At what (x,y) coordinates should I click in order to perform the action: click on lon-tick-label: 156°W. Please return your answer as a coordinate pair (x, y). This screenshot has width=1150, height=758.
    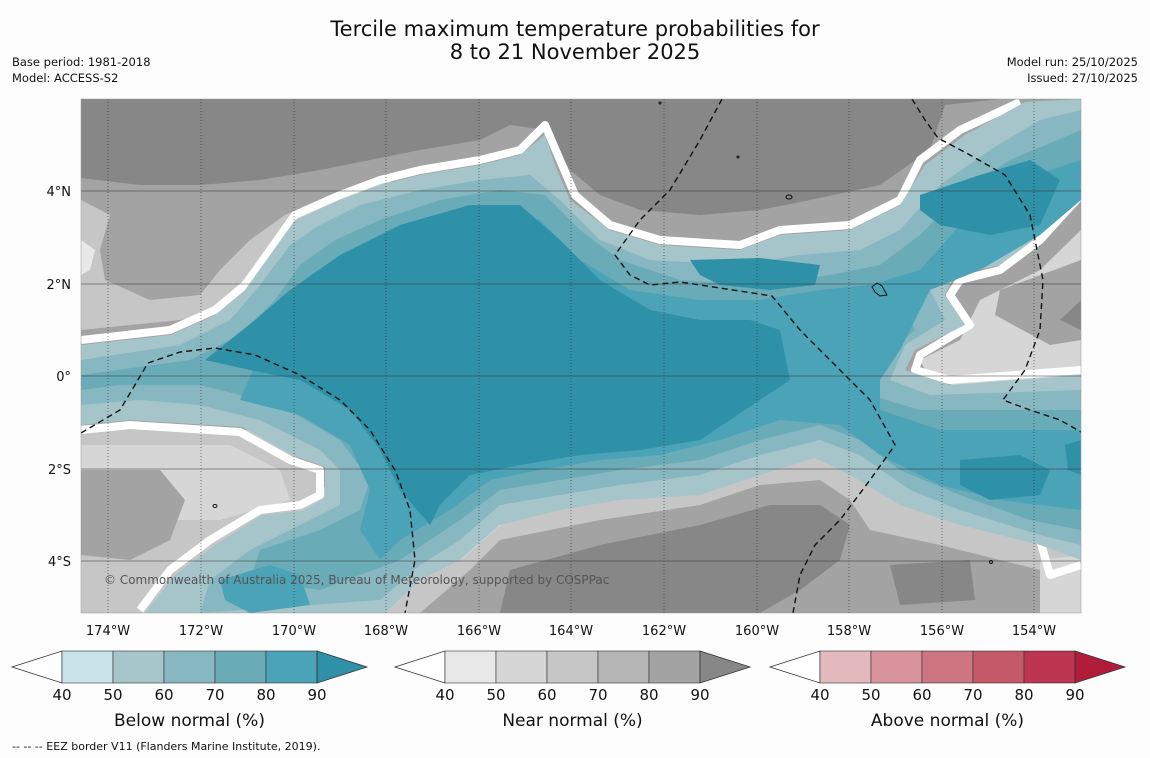
    Looking at the image, I should click on (942, 631).